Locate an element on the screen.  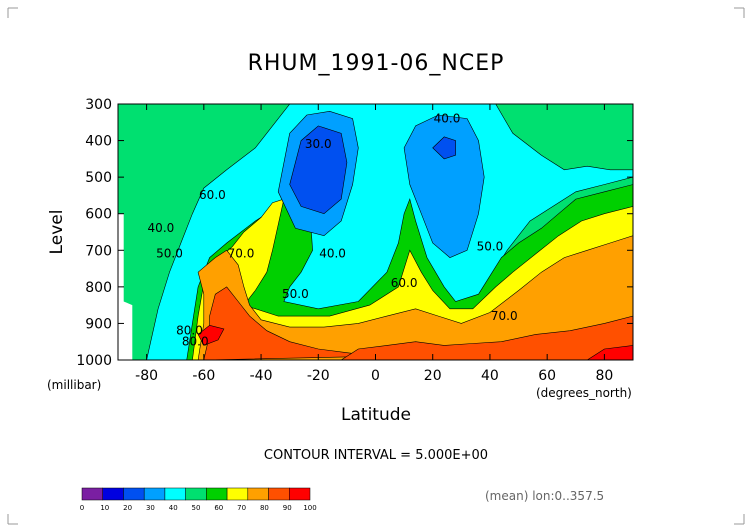
colorbar-tick-label: 20 is located at coordinates (127, 508).